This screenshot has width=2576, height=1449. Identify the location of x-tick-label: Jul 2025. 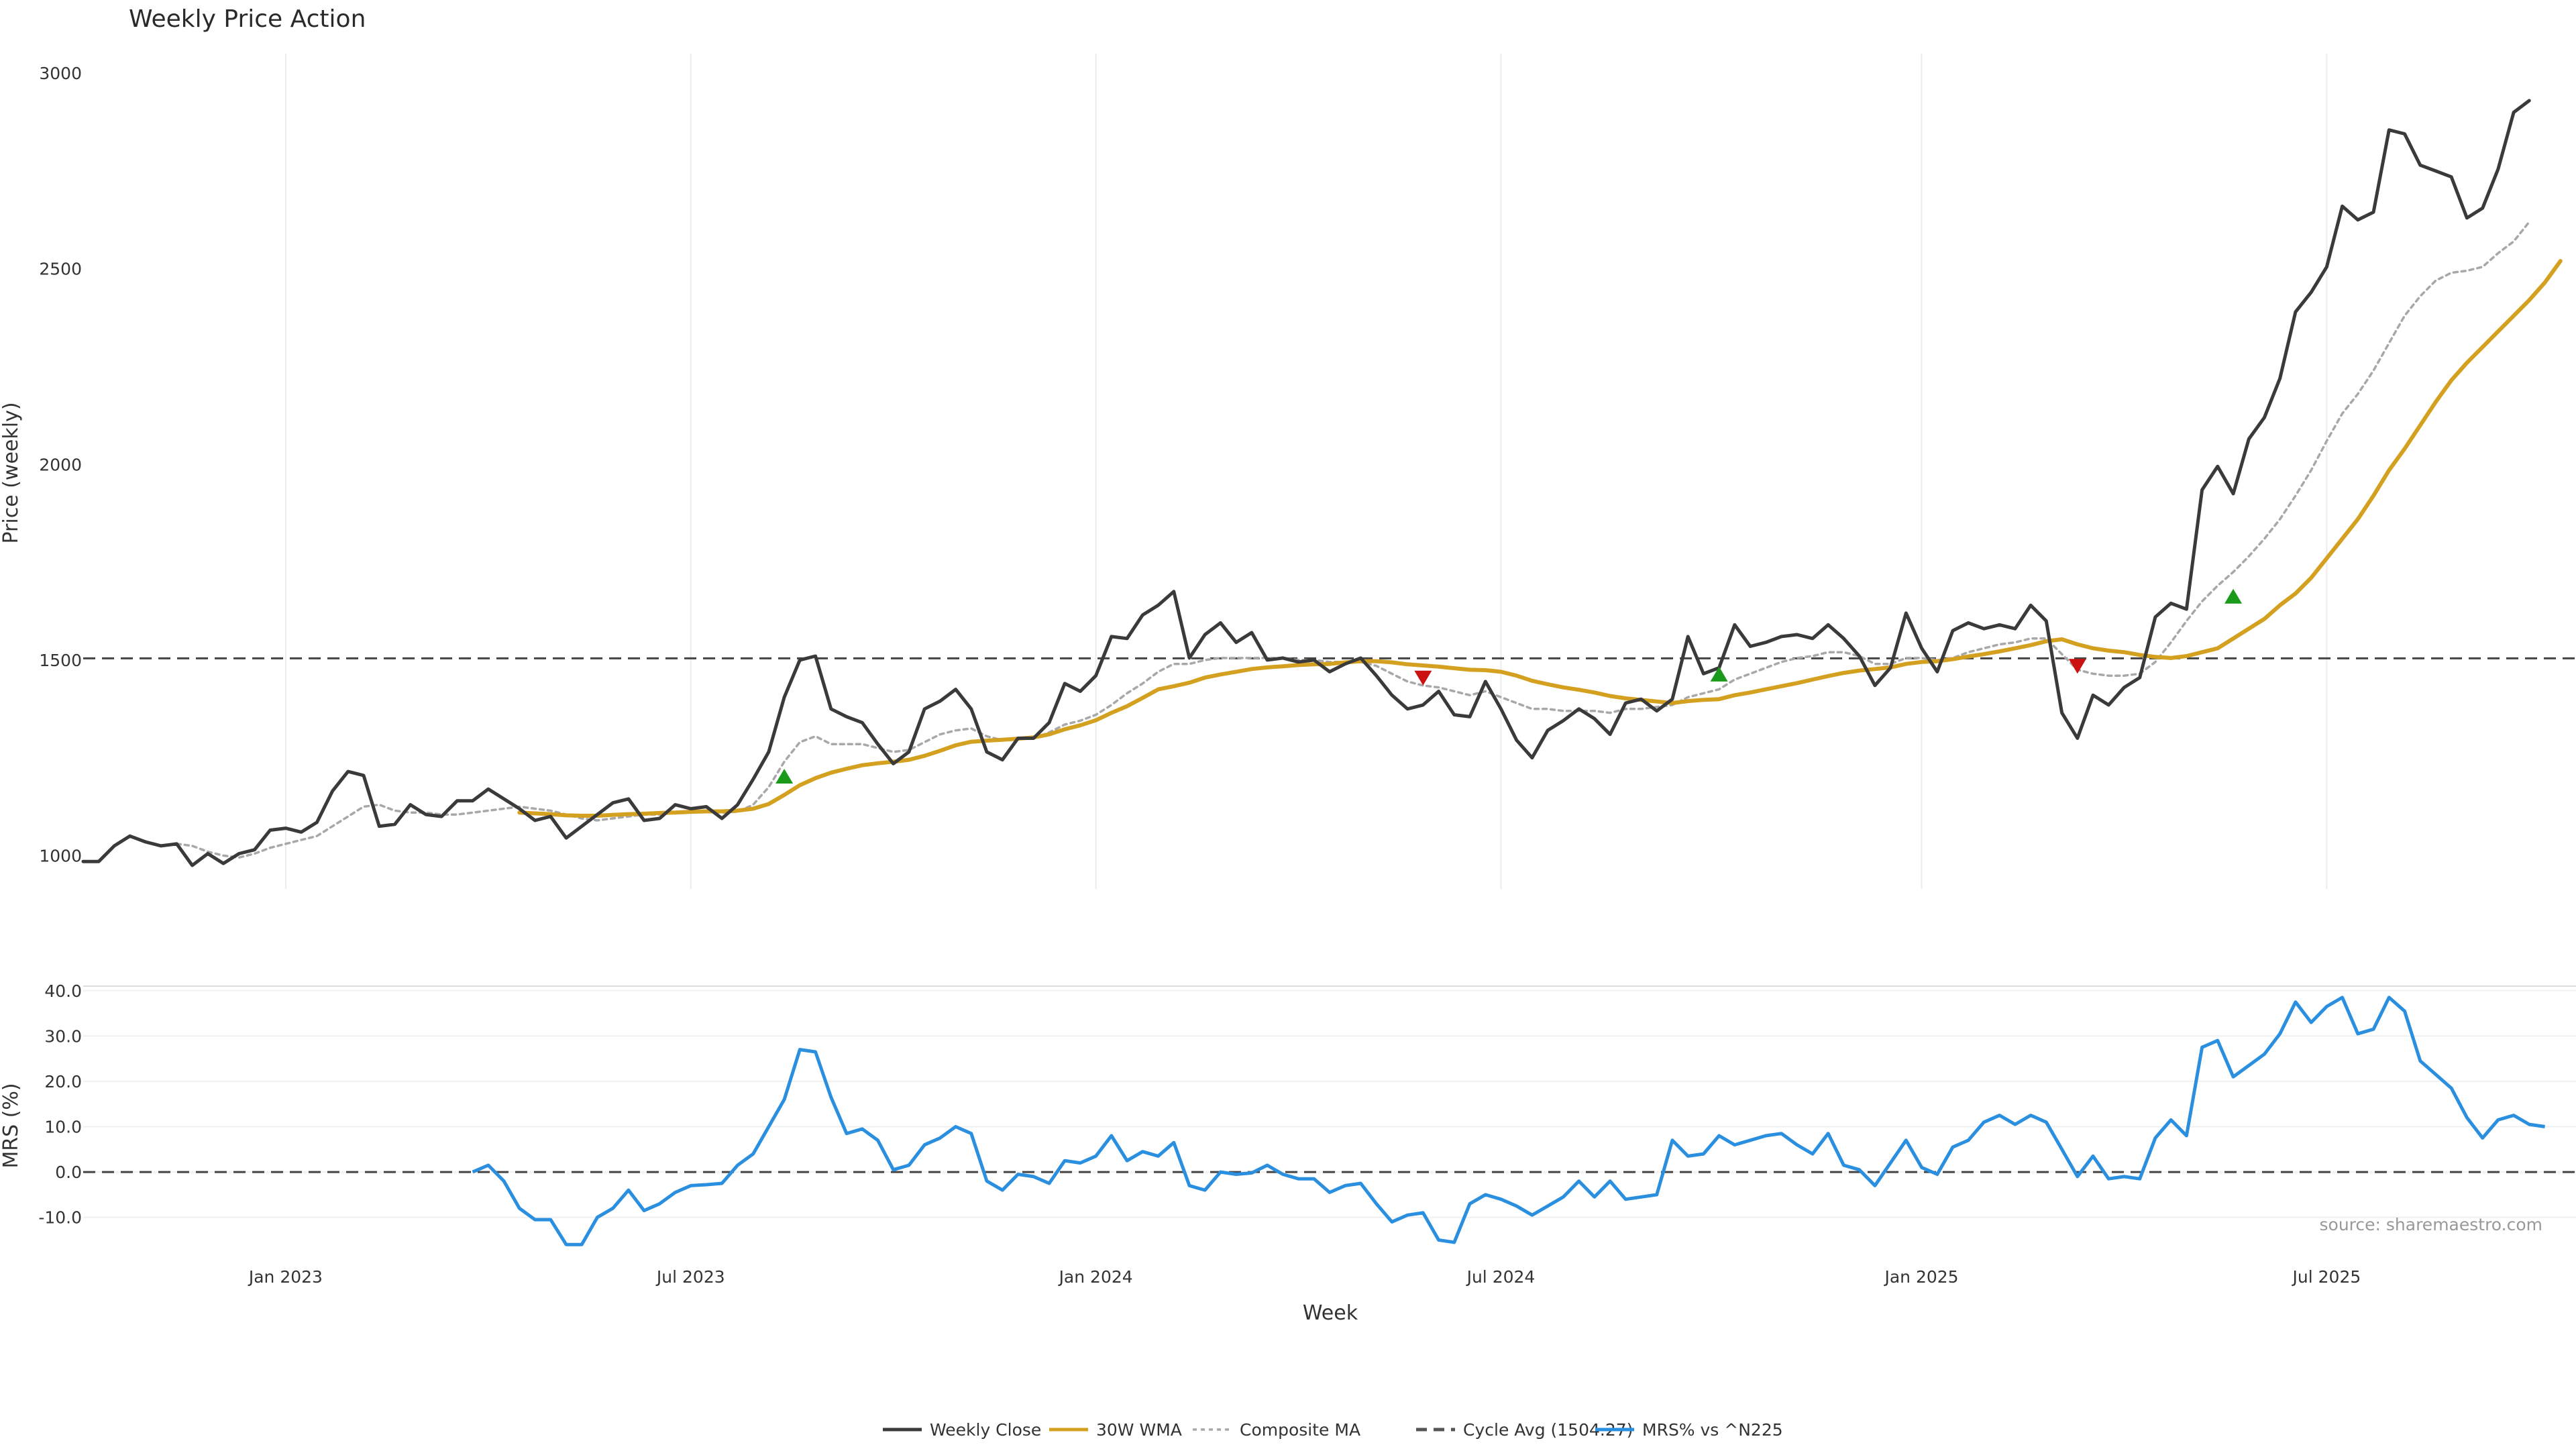
(2326, 1277).